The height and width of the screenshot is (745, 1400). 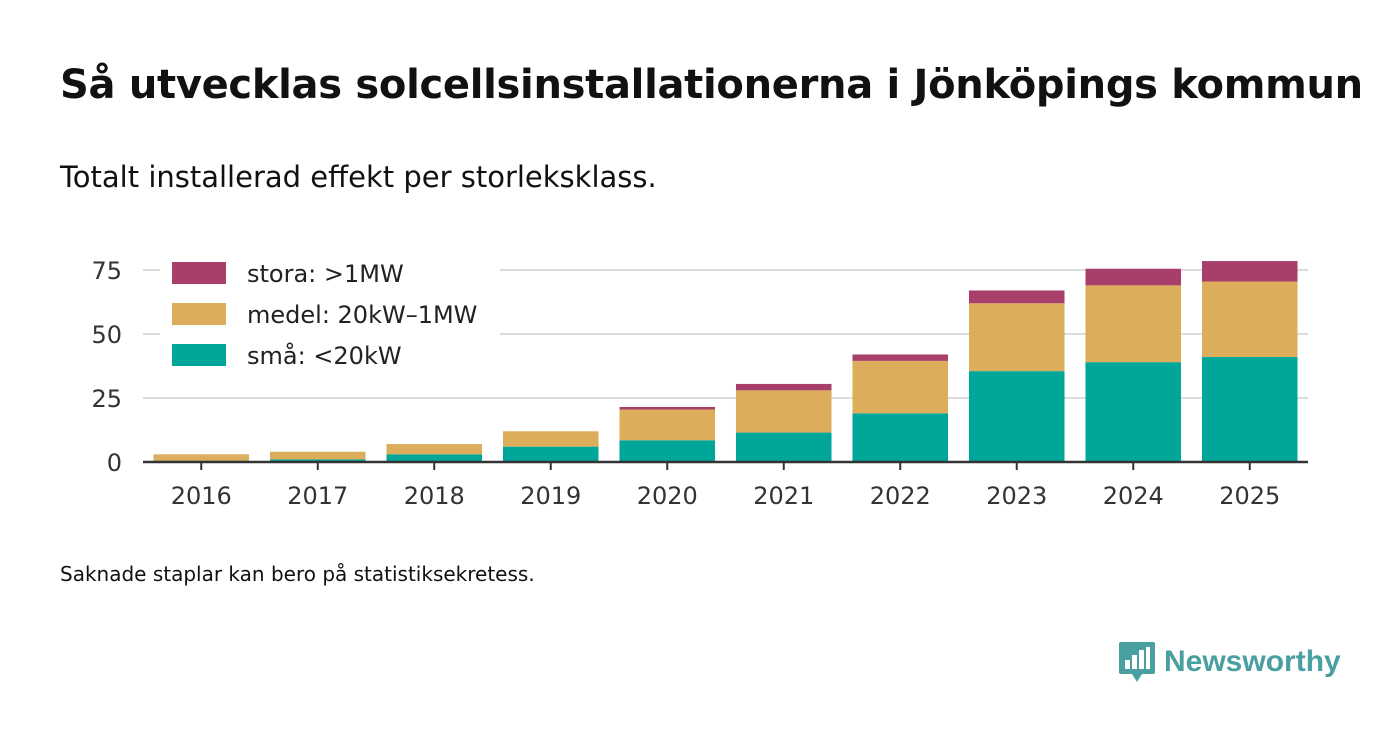 I want to click on x-tick-label-2022: 2022, so click(x=900, y=496).